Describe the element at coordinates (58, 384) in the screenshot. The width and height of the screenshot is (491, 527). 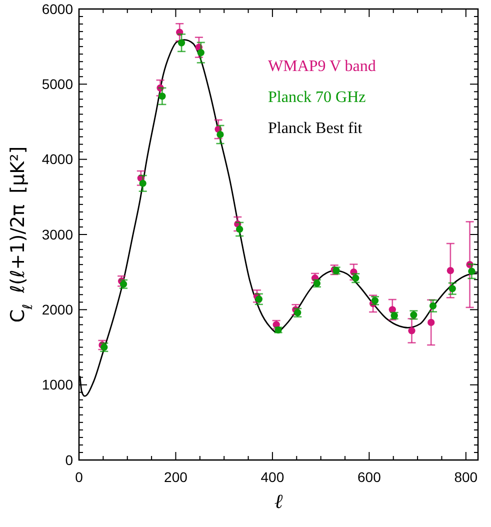
I see `y-tick-label: 1000` at that location.